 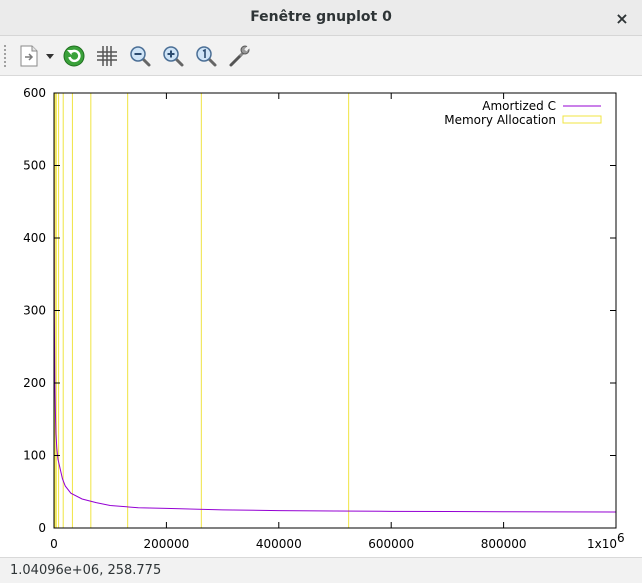 I want to click on legend-label-amortized-c: Amortized C, so click(x=519, y=106).